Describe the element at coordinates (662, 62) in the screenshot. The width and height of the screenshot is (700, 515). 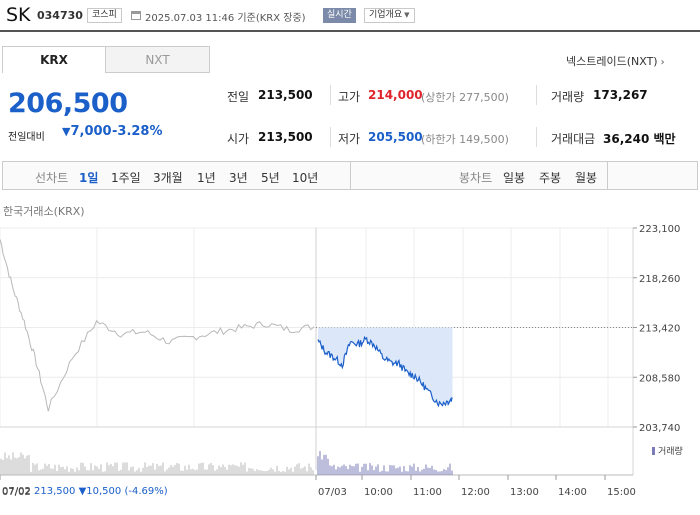
I see `chevron-right-icon: ›` at that location.